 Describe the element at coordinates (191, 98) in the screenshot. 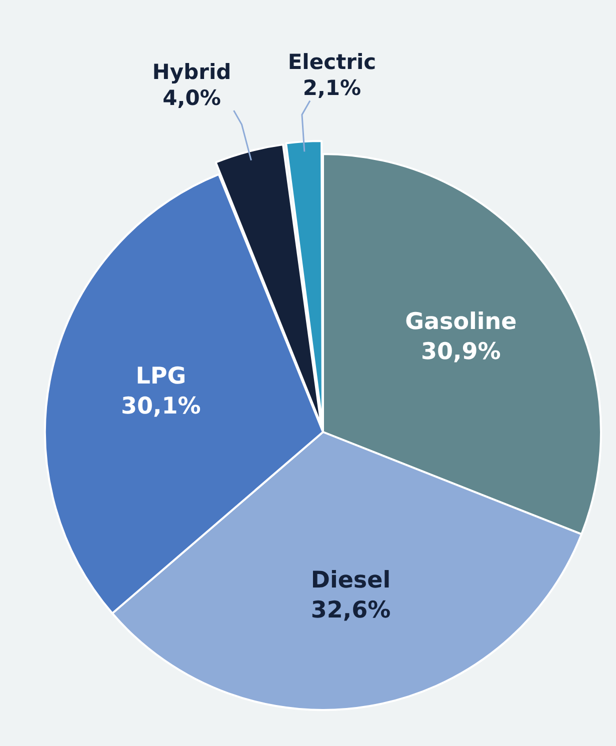

I see `data-label: 4,0%` at that location.